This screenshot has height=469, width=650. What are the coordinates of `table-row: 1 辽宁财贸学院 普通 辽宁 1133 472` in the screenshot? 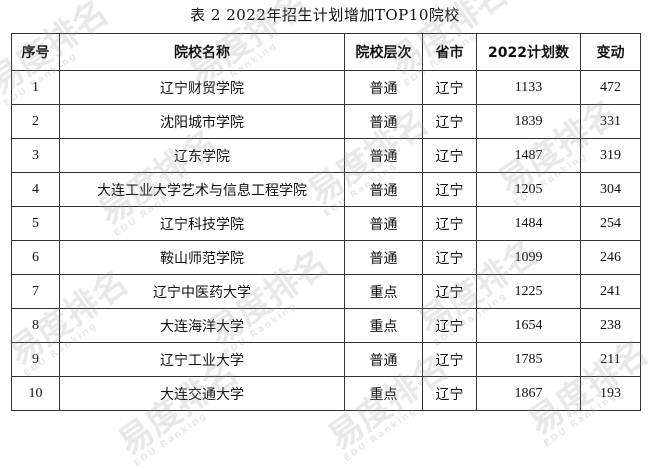 It's located at (326, 87).